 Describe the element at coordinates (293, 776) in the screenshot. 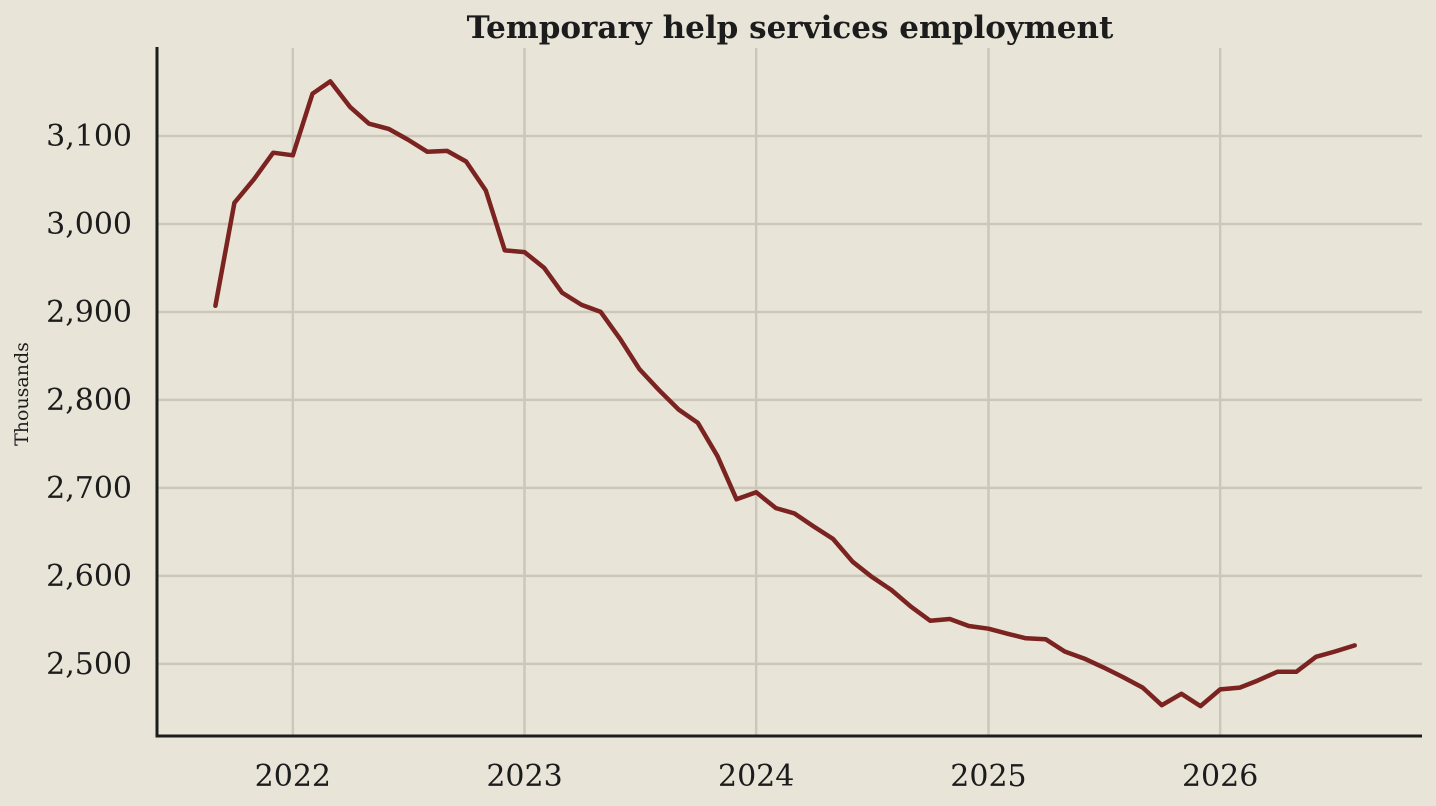

I see `x-tick-label: 2022` at that location.